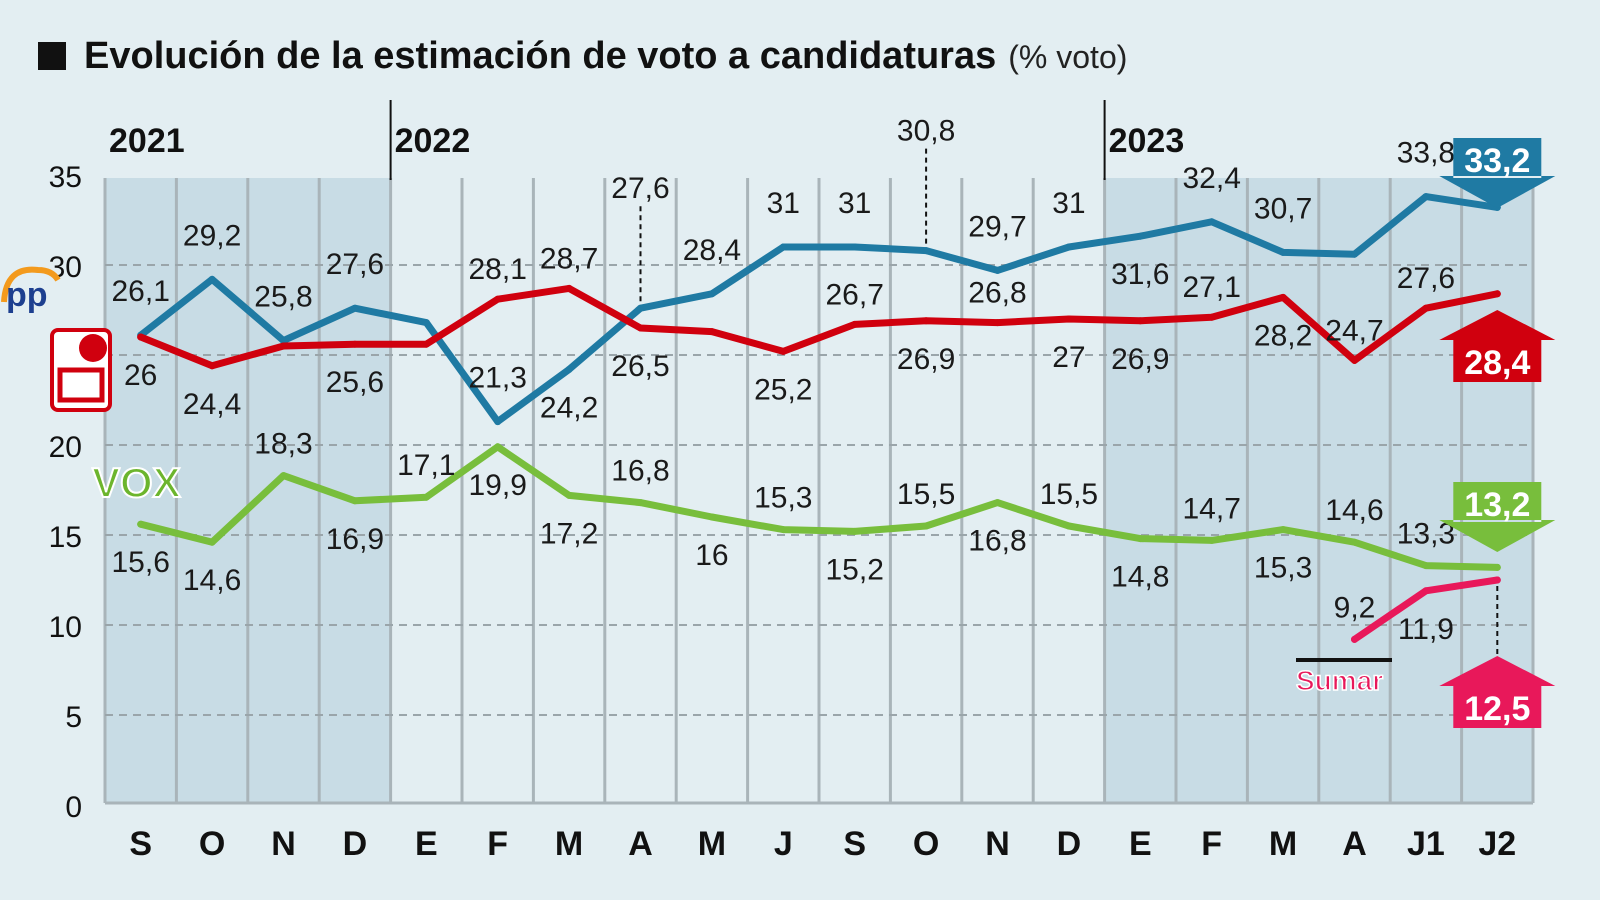 This screenshot has height=900, width=1600. I want to click on data-label-pp: 33,8, so click(1426, 153).